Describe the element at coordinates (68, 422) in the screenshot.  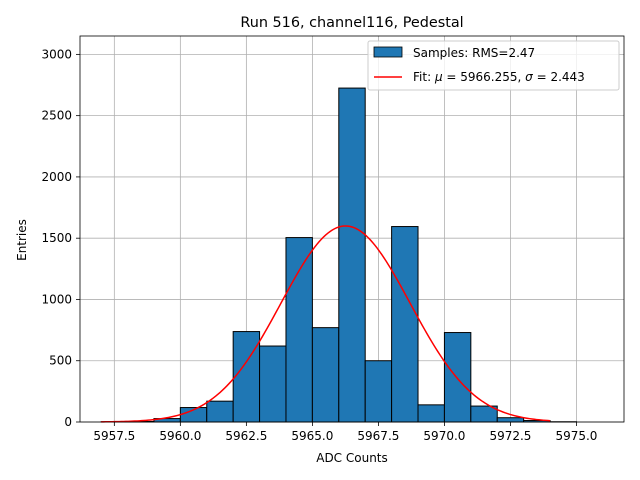
I see `y-tick-label: 0` at that location.